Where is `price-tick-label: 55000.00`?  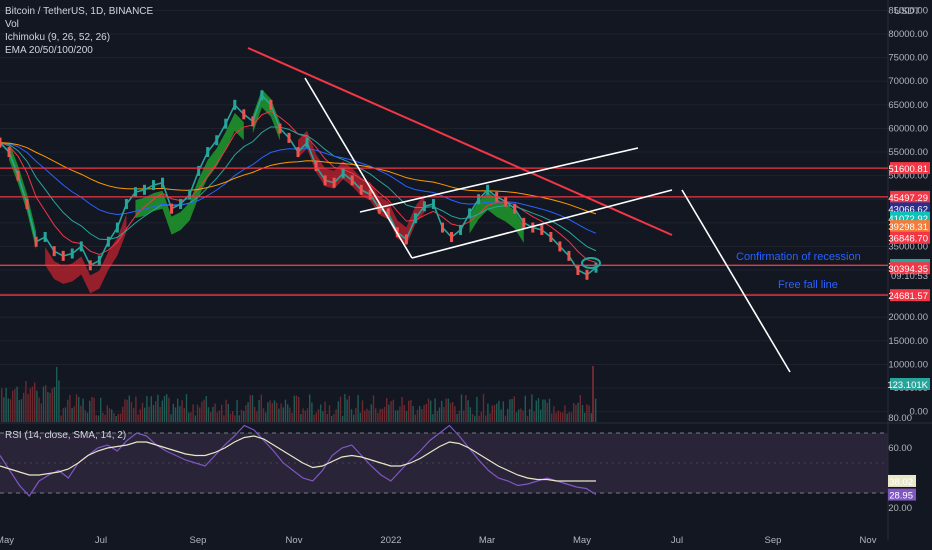
price-tick-label: 55000.00 is located at coordinates (908, 152).